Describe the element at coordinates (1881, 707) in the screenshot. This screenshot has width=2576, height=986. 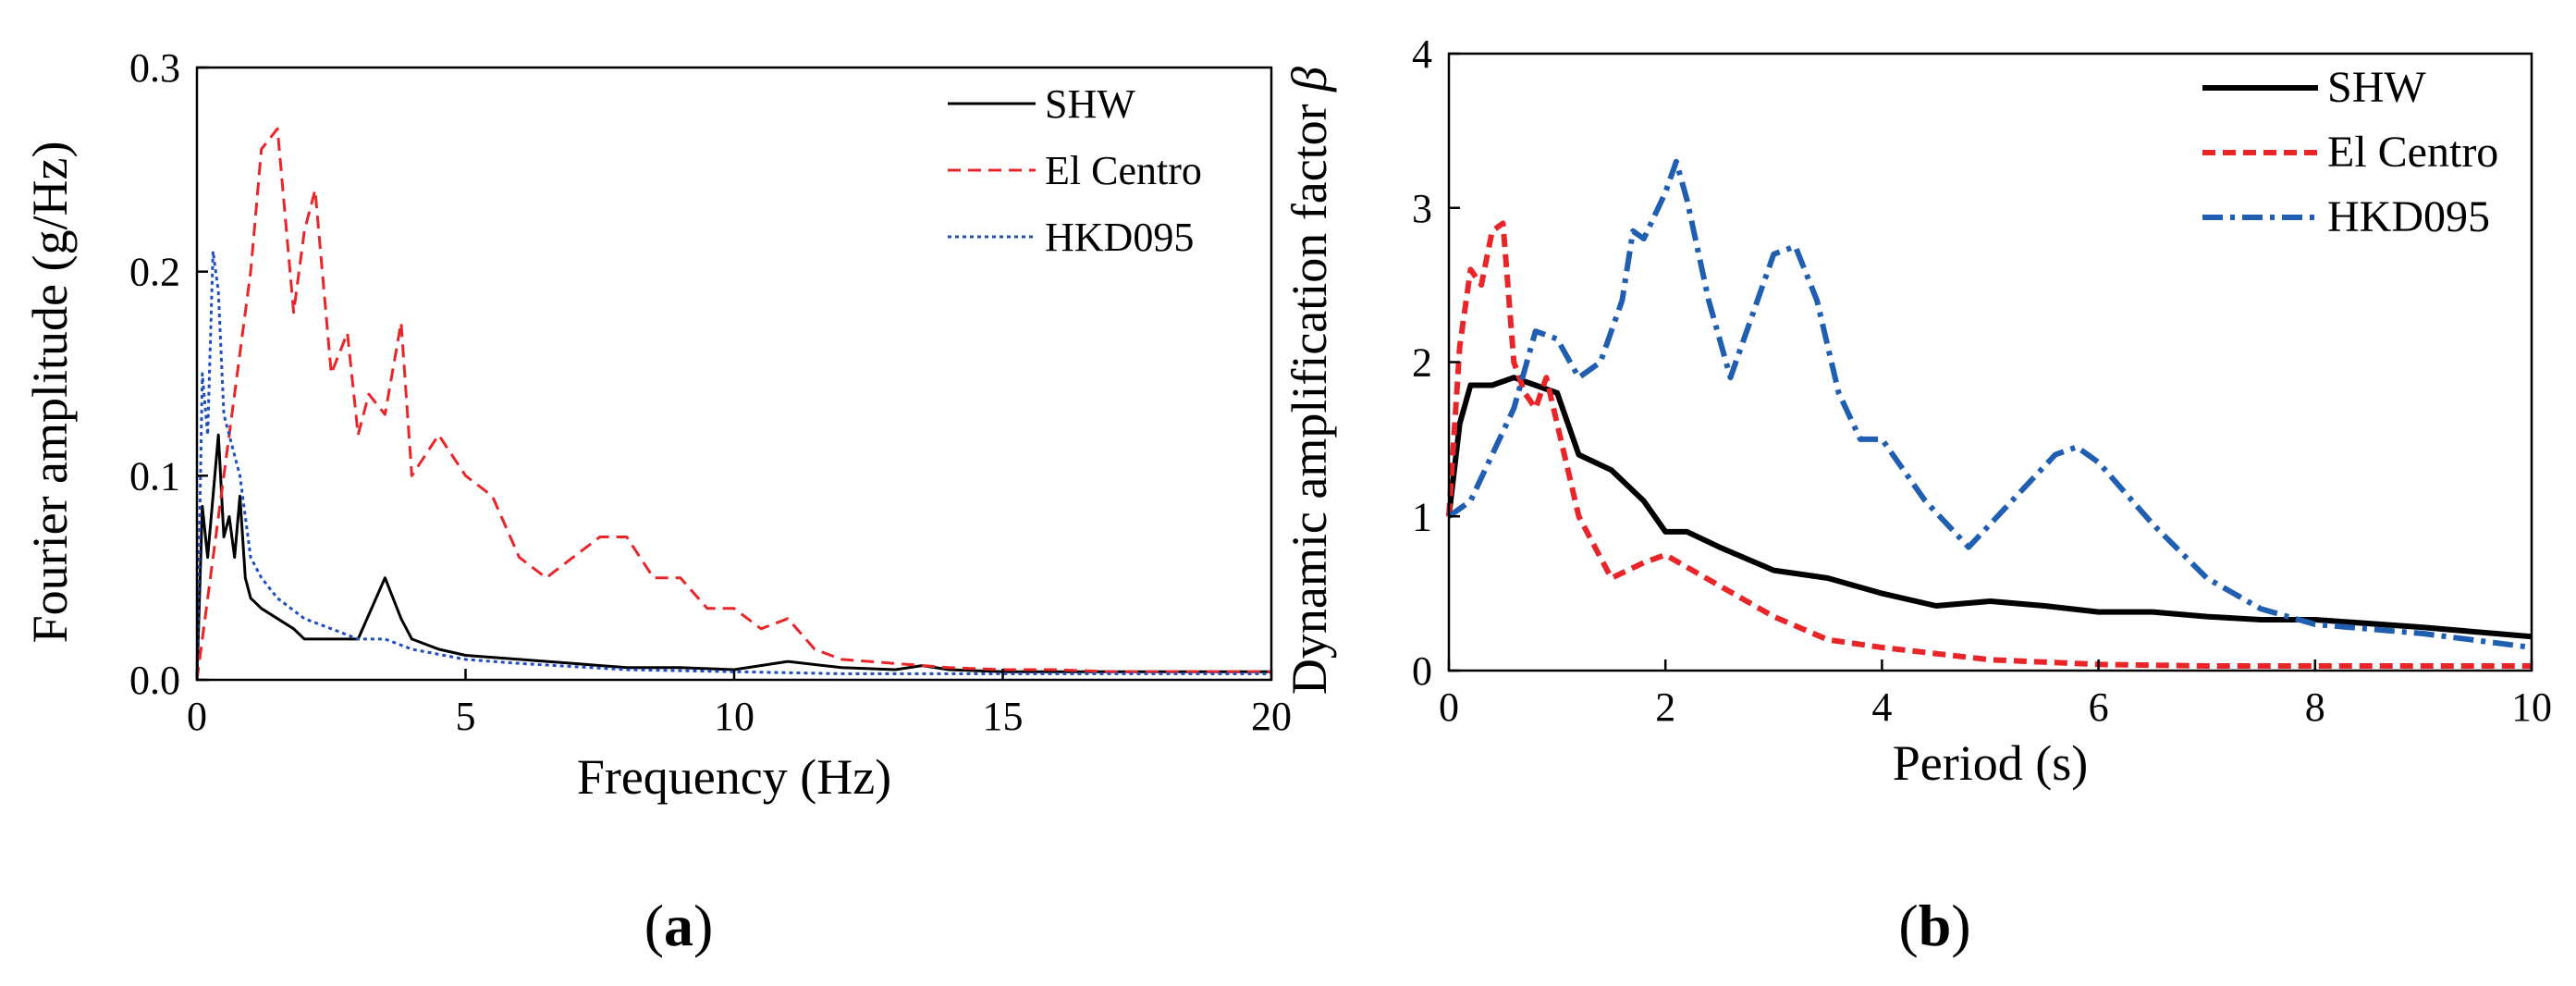
I see `x-tick-label-b: 4` at that location.